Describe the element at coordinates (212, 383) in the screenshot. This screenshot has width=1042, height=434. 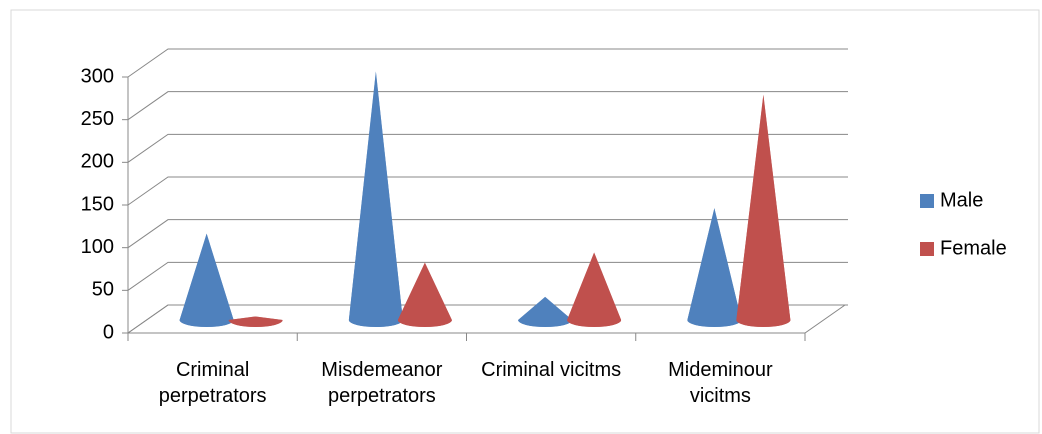
I see `x-tick-label: Criminal perpetrators` at that location.